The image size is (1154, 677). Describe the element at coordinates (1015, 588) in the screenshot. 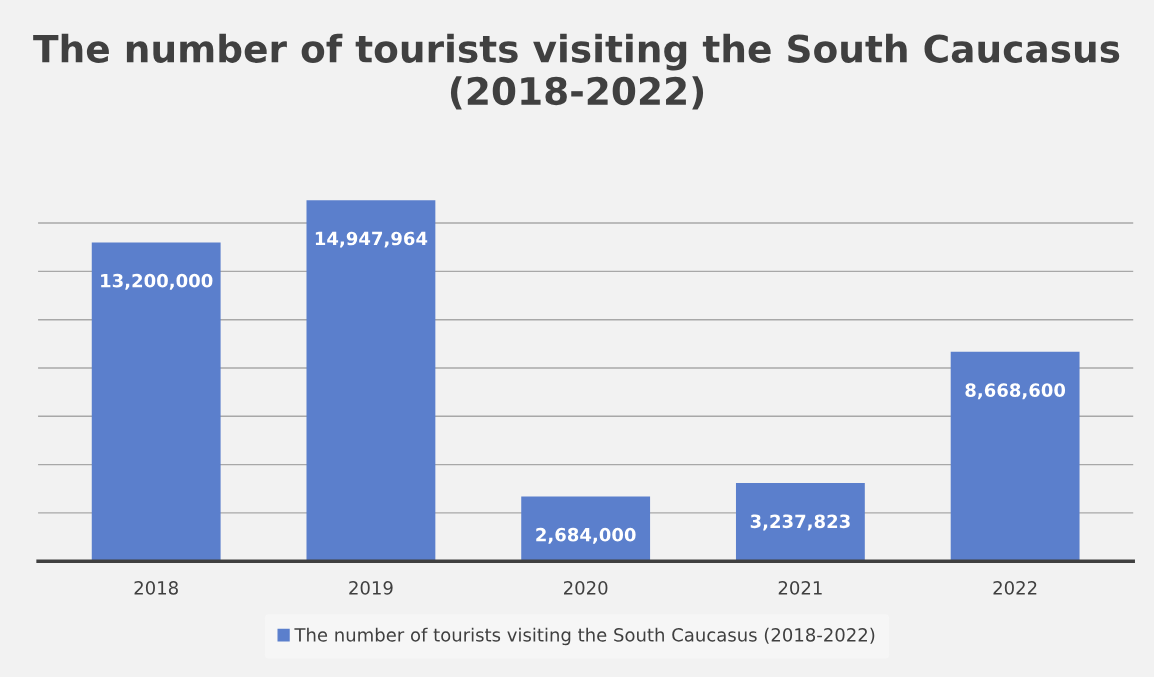

I see `x-tick-label: 2022` at that location.